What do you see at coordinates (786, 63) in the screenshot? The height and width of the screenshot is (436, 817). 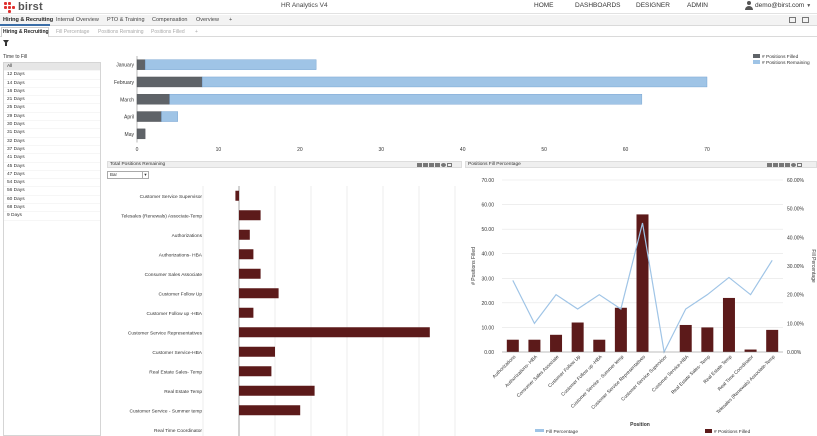 I see `legend-label: # Positions Remaining` at bounding box center [786, 63].